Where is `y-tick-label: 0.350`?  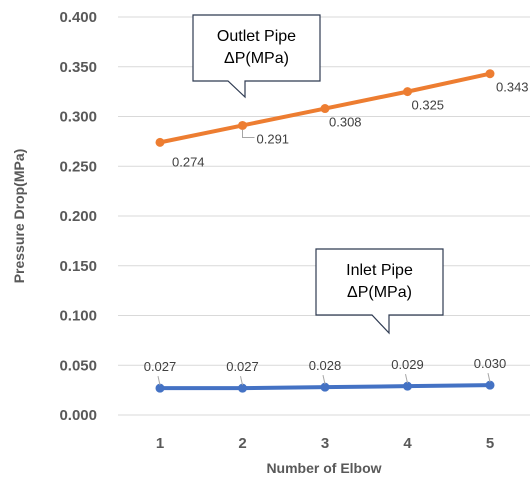
y-tick-label: 0.350 is located at coordinates (78, 67).